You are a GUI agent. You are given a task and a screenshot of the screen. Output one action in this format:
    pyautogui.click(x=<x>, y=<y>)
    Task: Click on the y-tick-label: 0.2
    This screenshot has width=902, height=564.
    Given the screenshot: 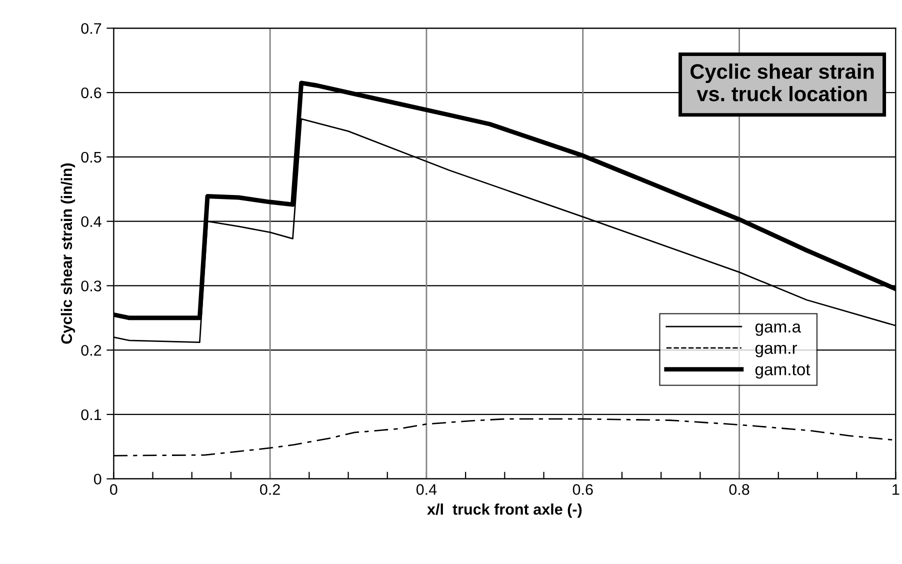 What is the action you would take?
    pyautogui.click(x=91, y=350)
    